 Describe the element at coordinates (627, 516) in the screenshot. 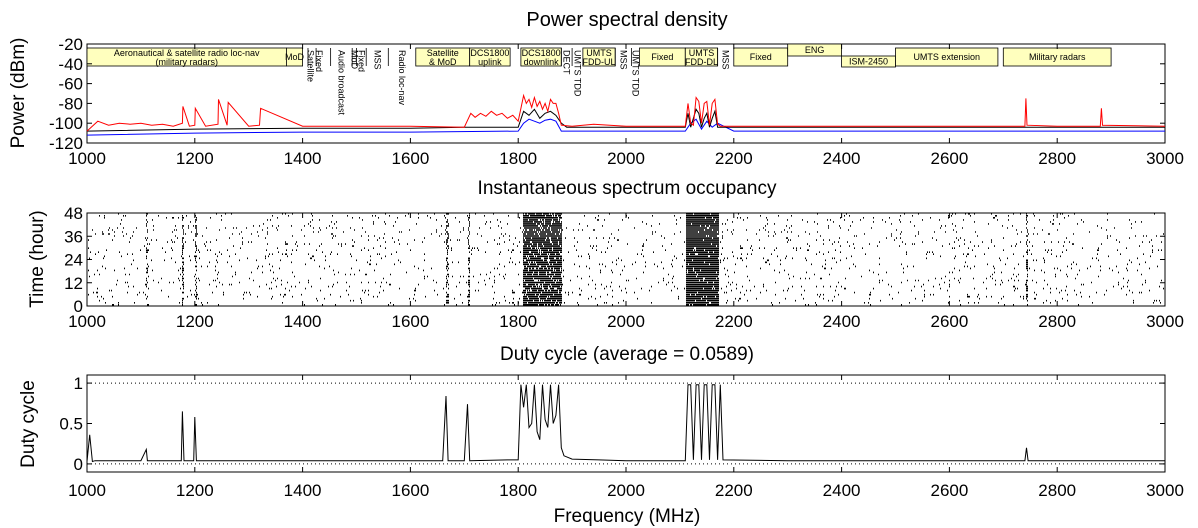

I see `frequency-axis-label: Frequency (MHz)` at that location.